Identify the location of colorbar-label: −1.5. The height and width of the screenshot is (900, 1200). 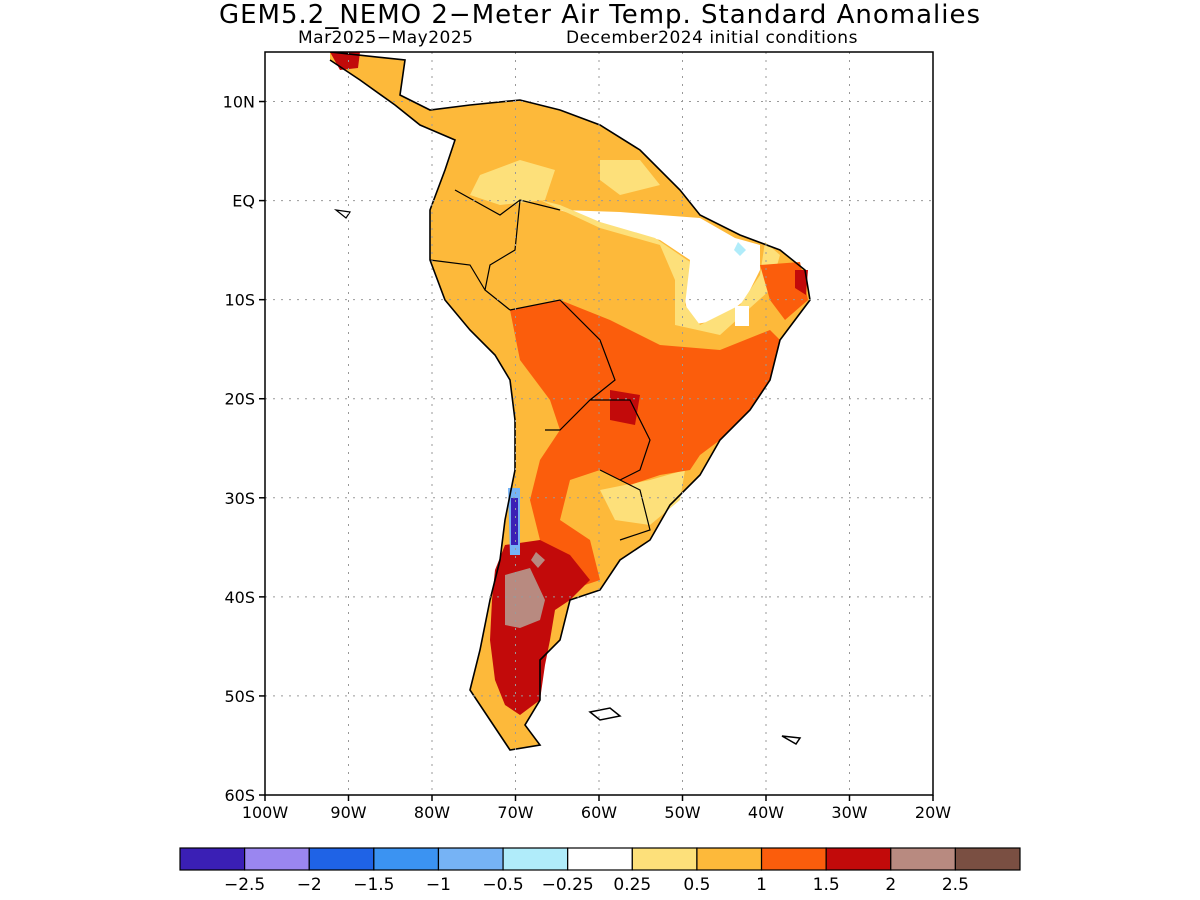
(373, 885).